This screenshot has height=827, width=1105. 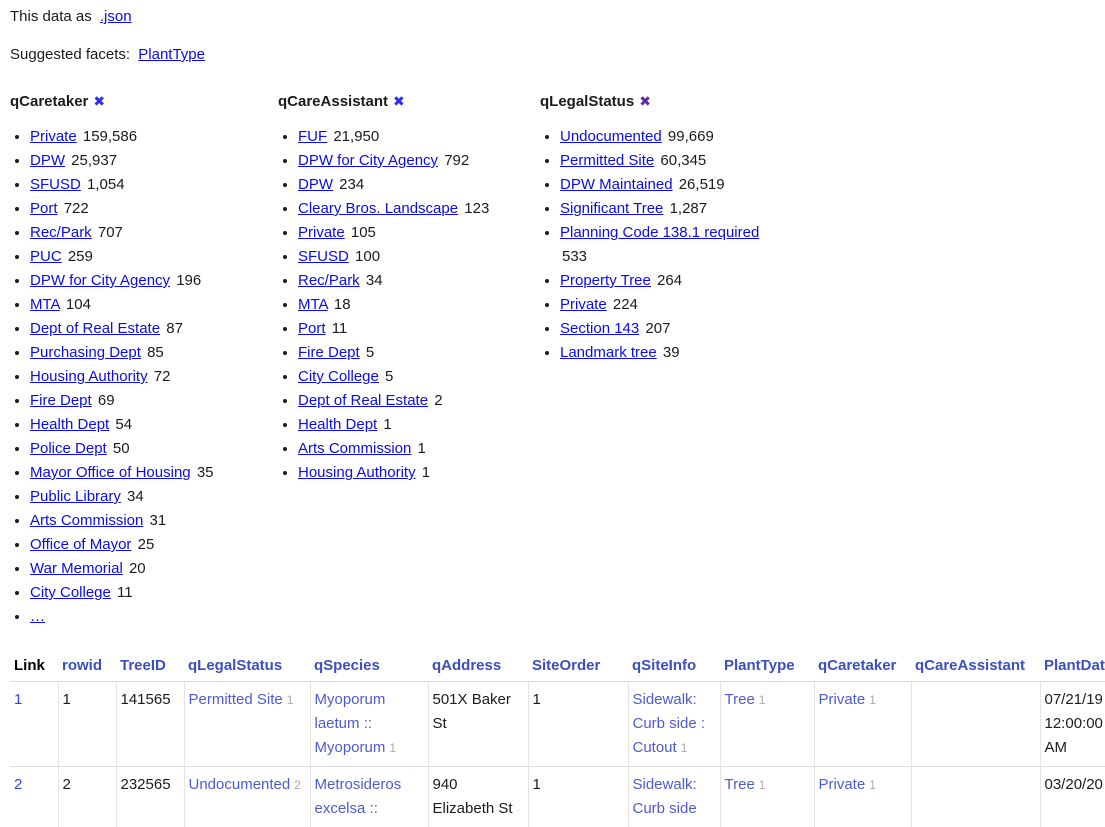 What do you see at coordinates (566, 665) in the screenshot?
I see `sort-column-link: SiteOrder` at bounding box center [566, 665].